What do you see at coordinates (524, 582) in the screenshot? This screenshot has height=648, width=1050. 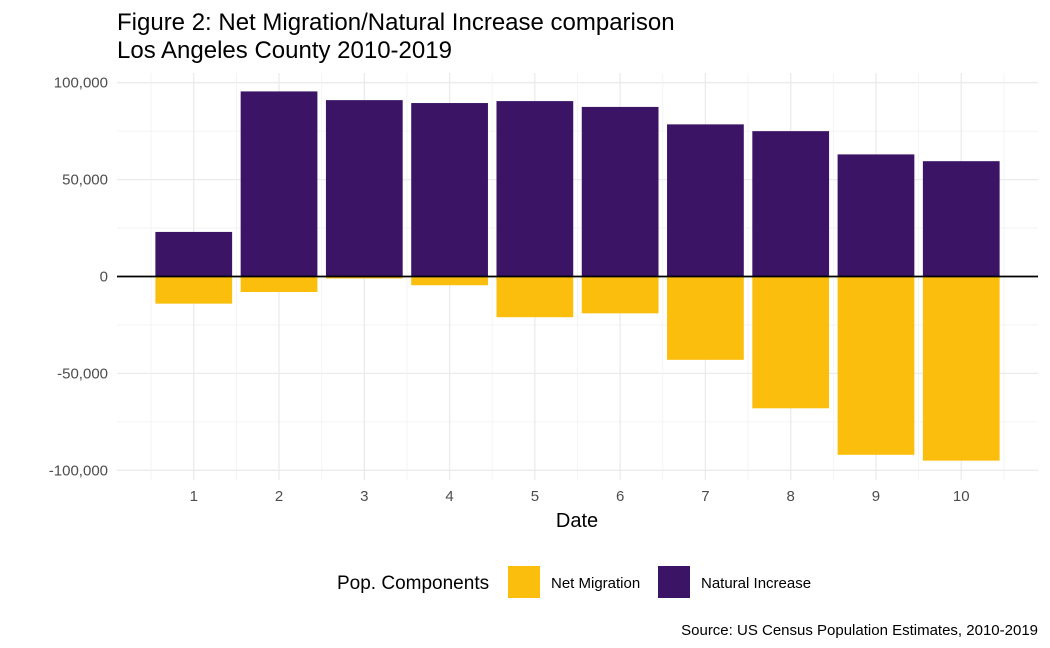 I see `legend-swatch-net-migration` at bounding box center [524, 582].